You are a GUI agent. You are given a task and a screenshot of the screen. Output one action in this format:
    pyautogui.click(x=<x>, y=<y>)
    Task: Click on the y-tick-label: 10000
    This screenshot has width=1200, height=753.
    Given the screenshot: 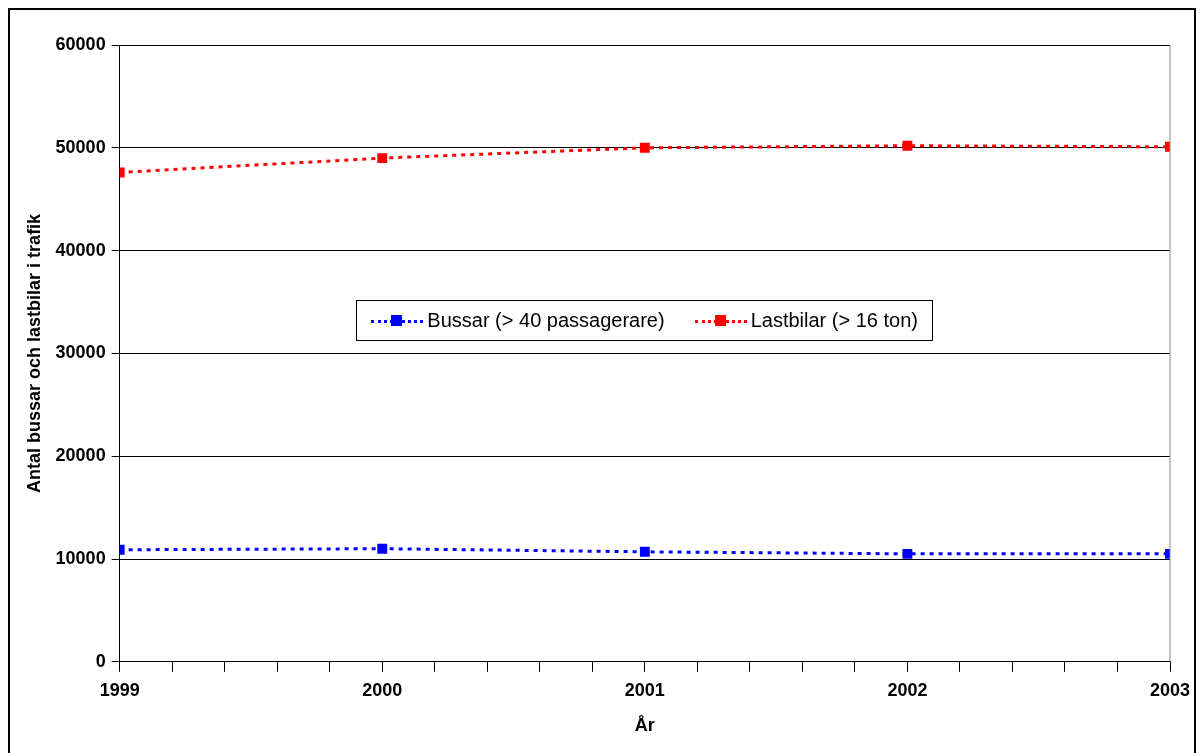 What is the action you would take?
    pyautogui.click(x=80, y=557)
    